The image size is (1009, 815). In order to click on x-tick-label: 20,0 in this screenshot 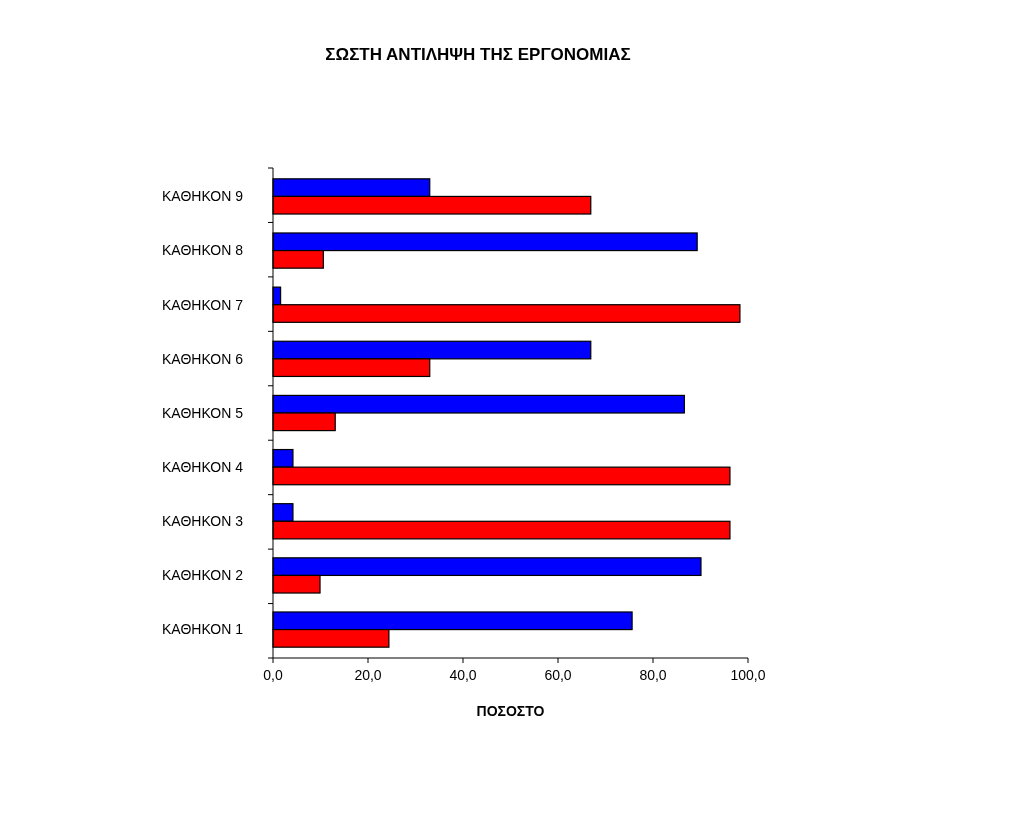, I will do `click(368, 675)`.